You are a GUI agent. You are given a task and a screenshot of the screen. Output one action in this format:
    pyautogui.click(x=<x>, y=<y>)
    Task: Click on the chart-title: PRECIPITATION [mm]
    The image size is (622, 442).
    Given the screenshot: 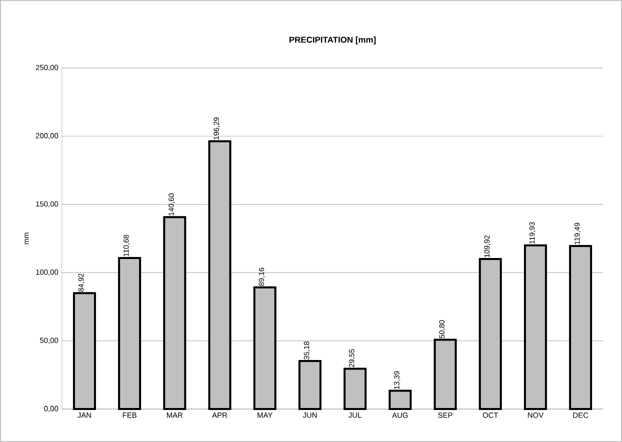 What is the action you would take?
    pyautogui.click(x=332, y=40)
    